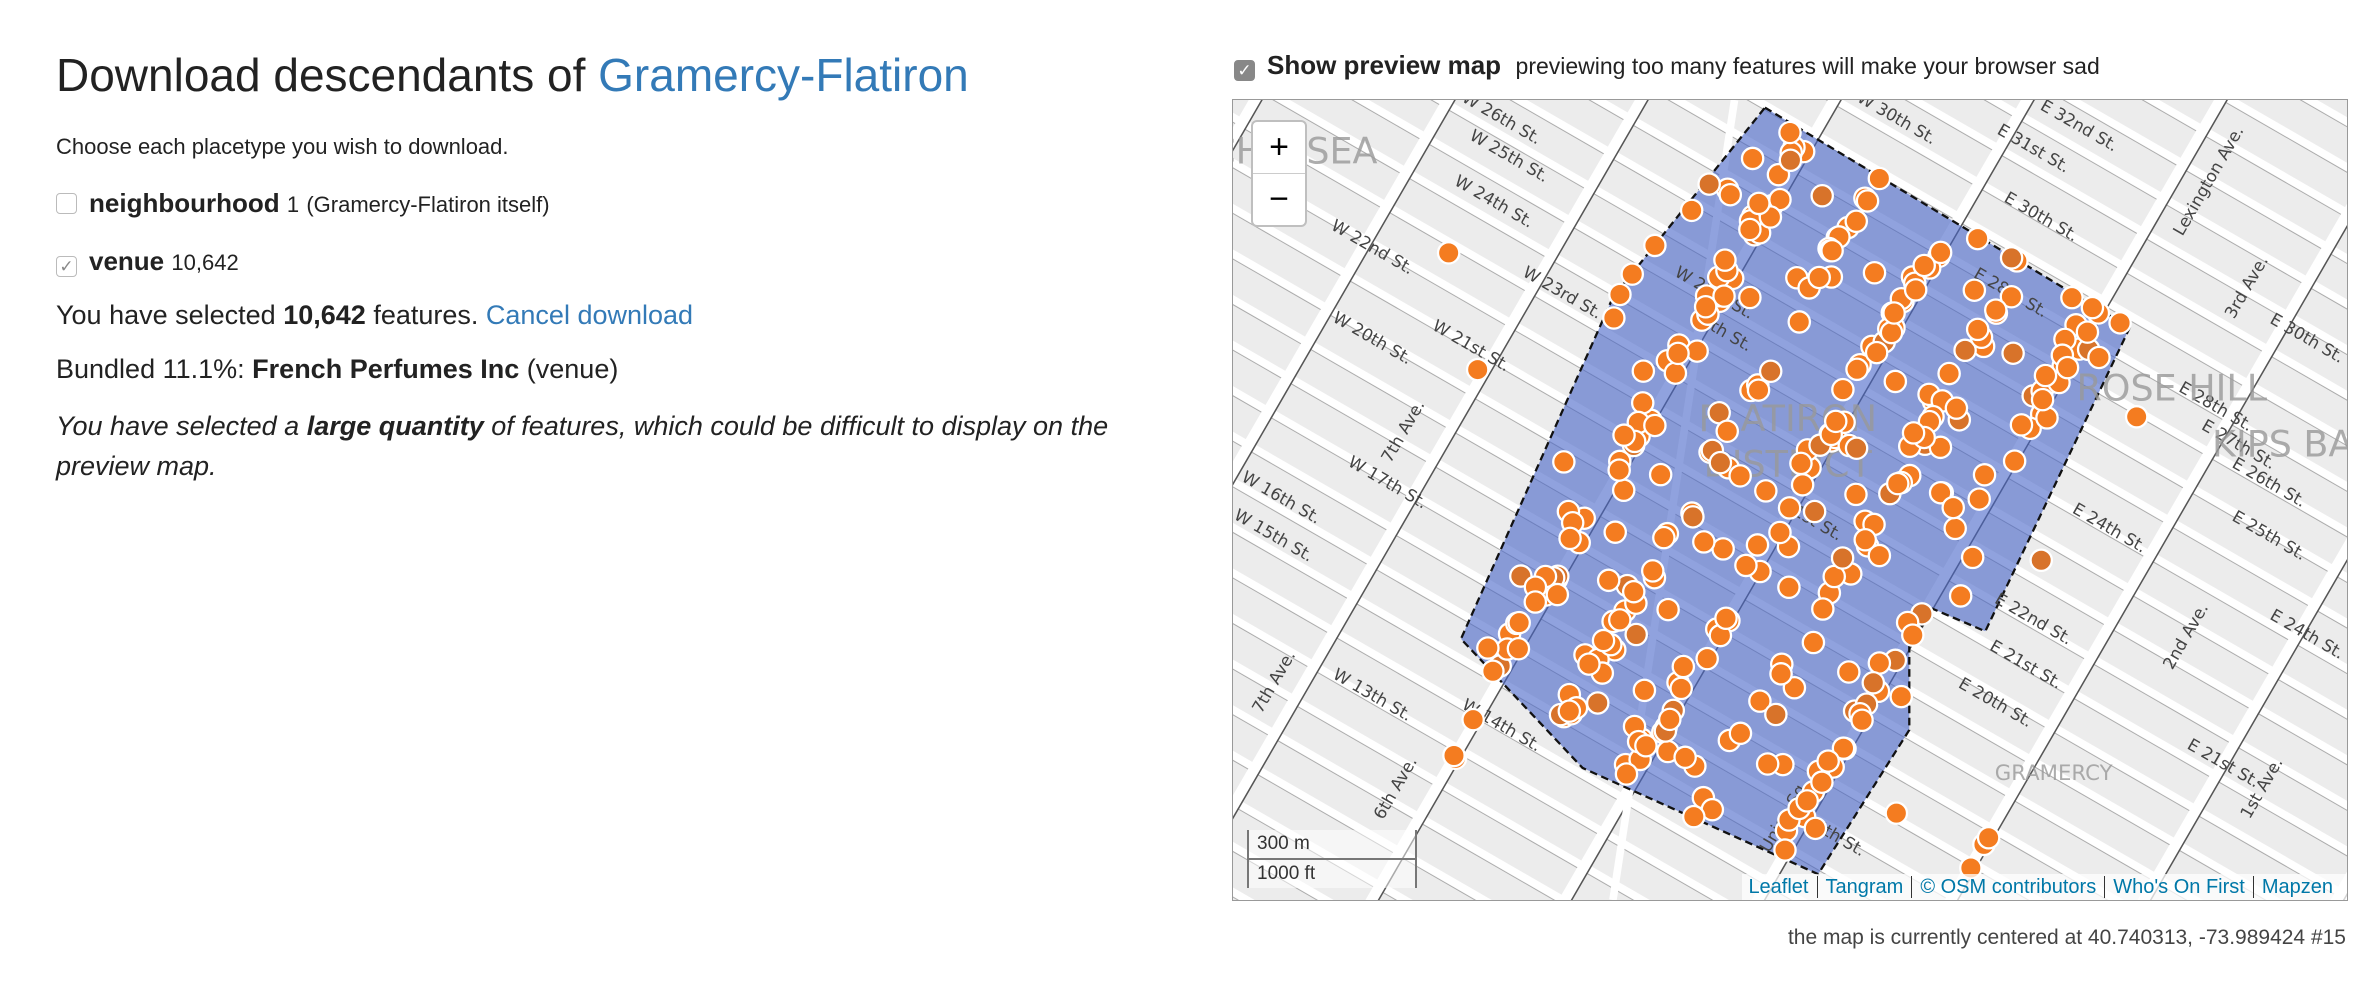 The width and height of the screenshot is (2374, 988). What do you see at coordinates (2054, 773) in the screenshot?
I see `area-label: GRAMERCY` at bounding box center [2054, 773].